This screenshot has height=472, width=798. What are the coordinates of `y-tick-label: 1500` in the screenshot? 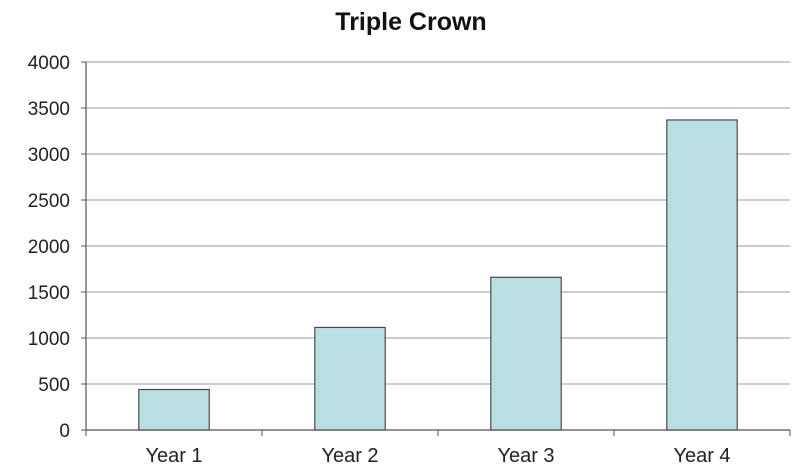 It's located at (49, 293).